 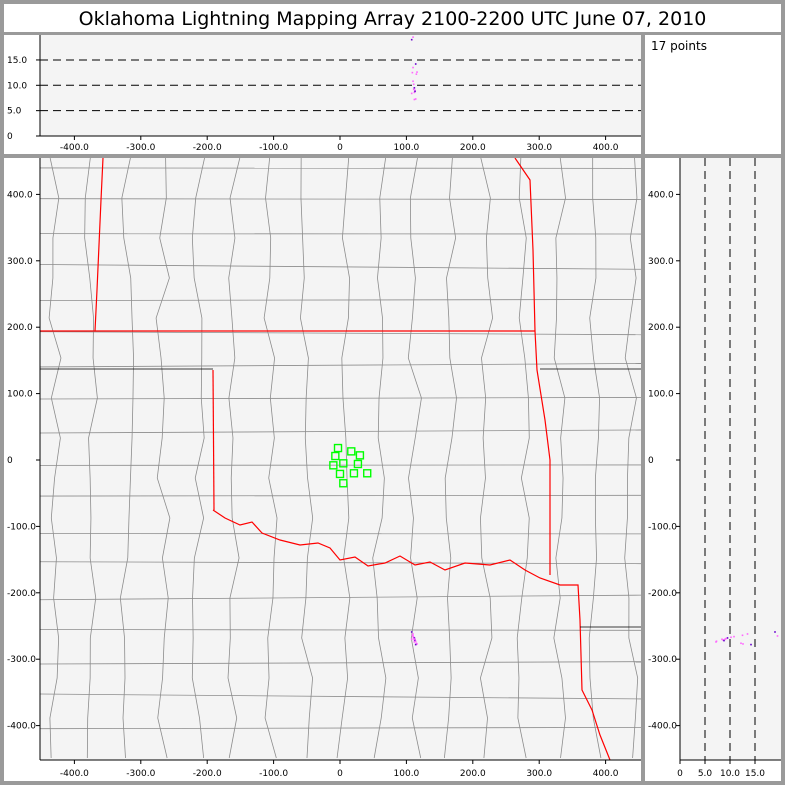 What do you see at coordinates (679, 46) in the screenshot?
I see `point-count: 17 points` at bounding box center [679, 46].